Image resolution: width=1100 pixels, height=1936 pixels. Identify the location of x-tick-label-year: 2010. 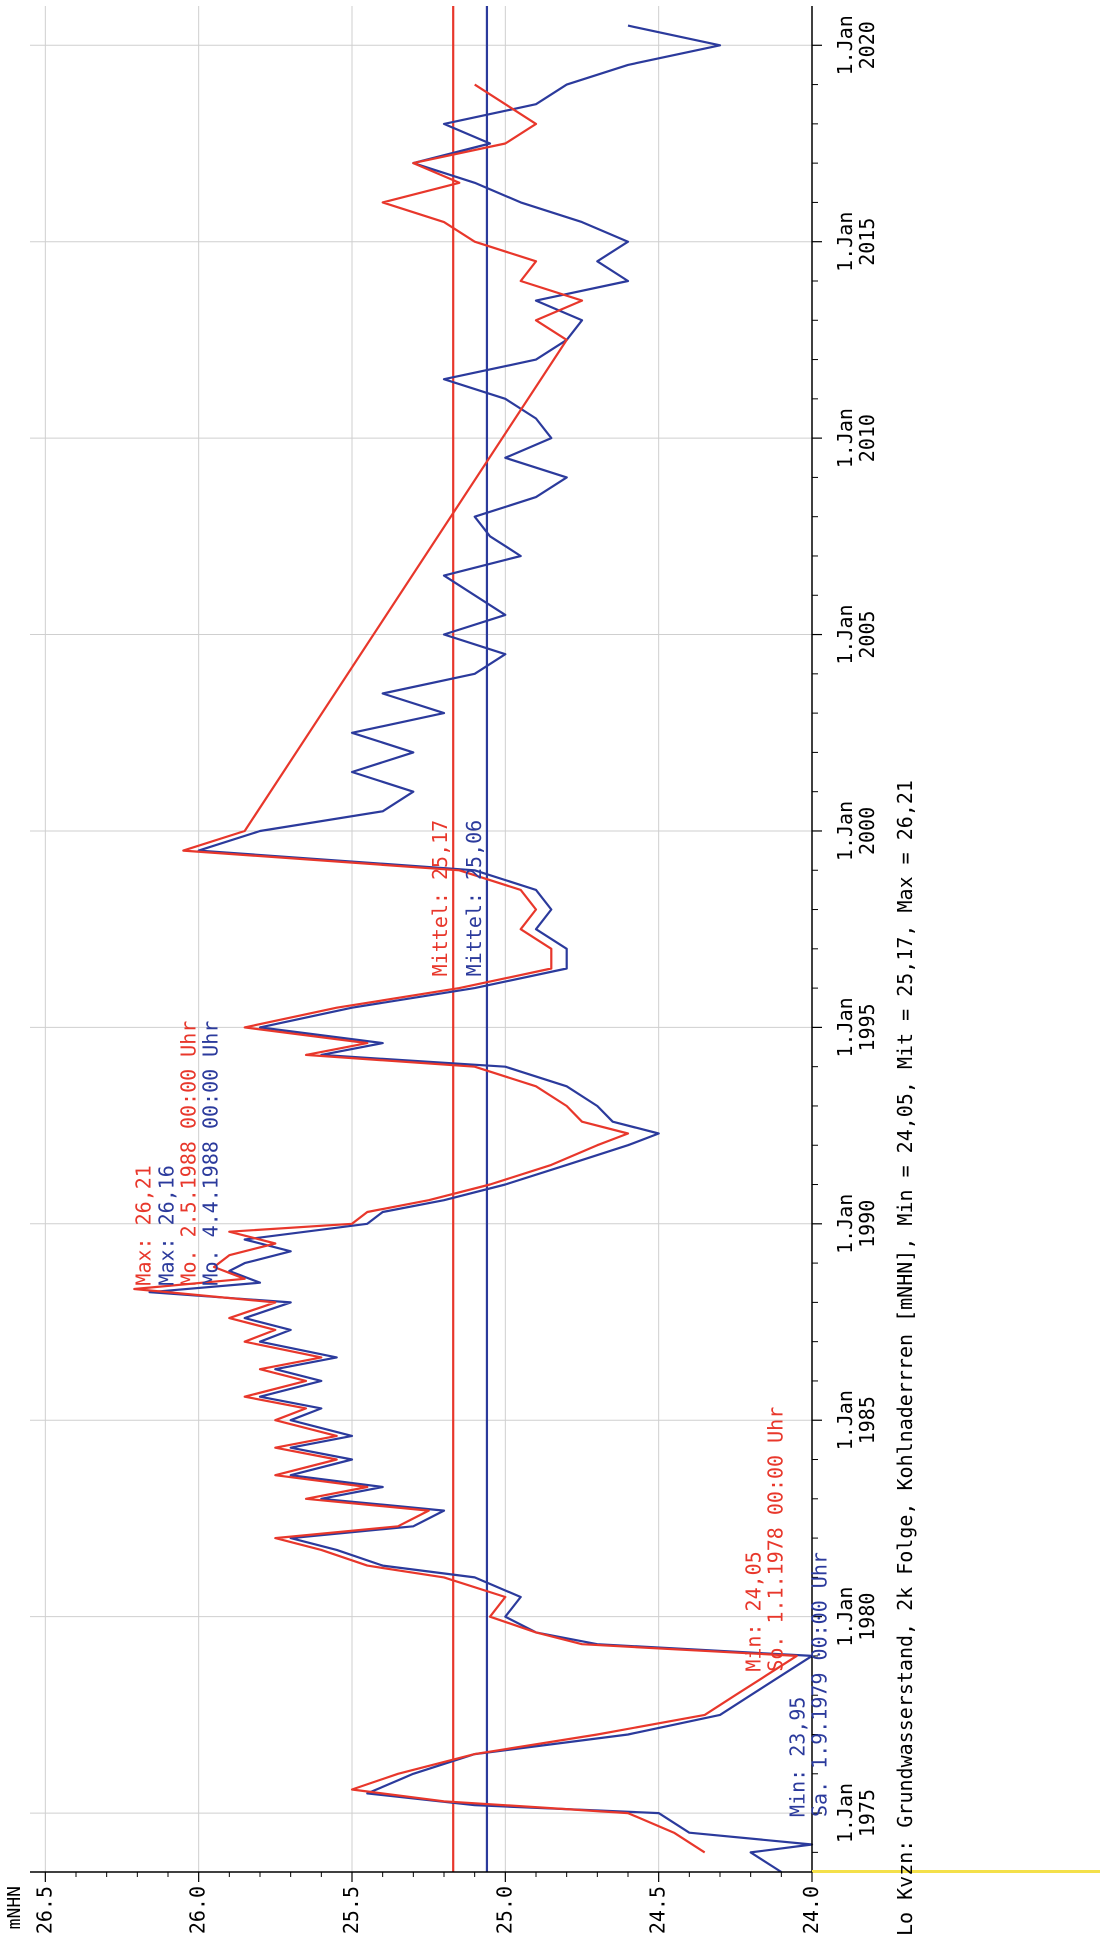
(867, 438).